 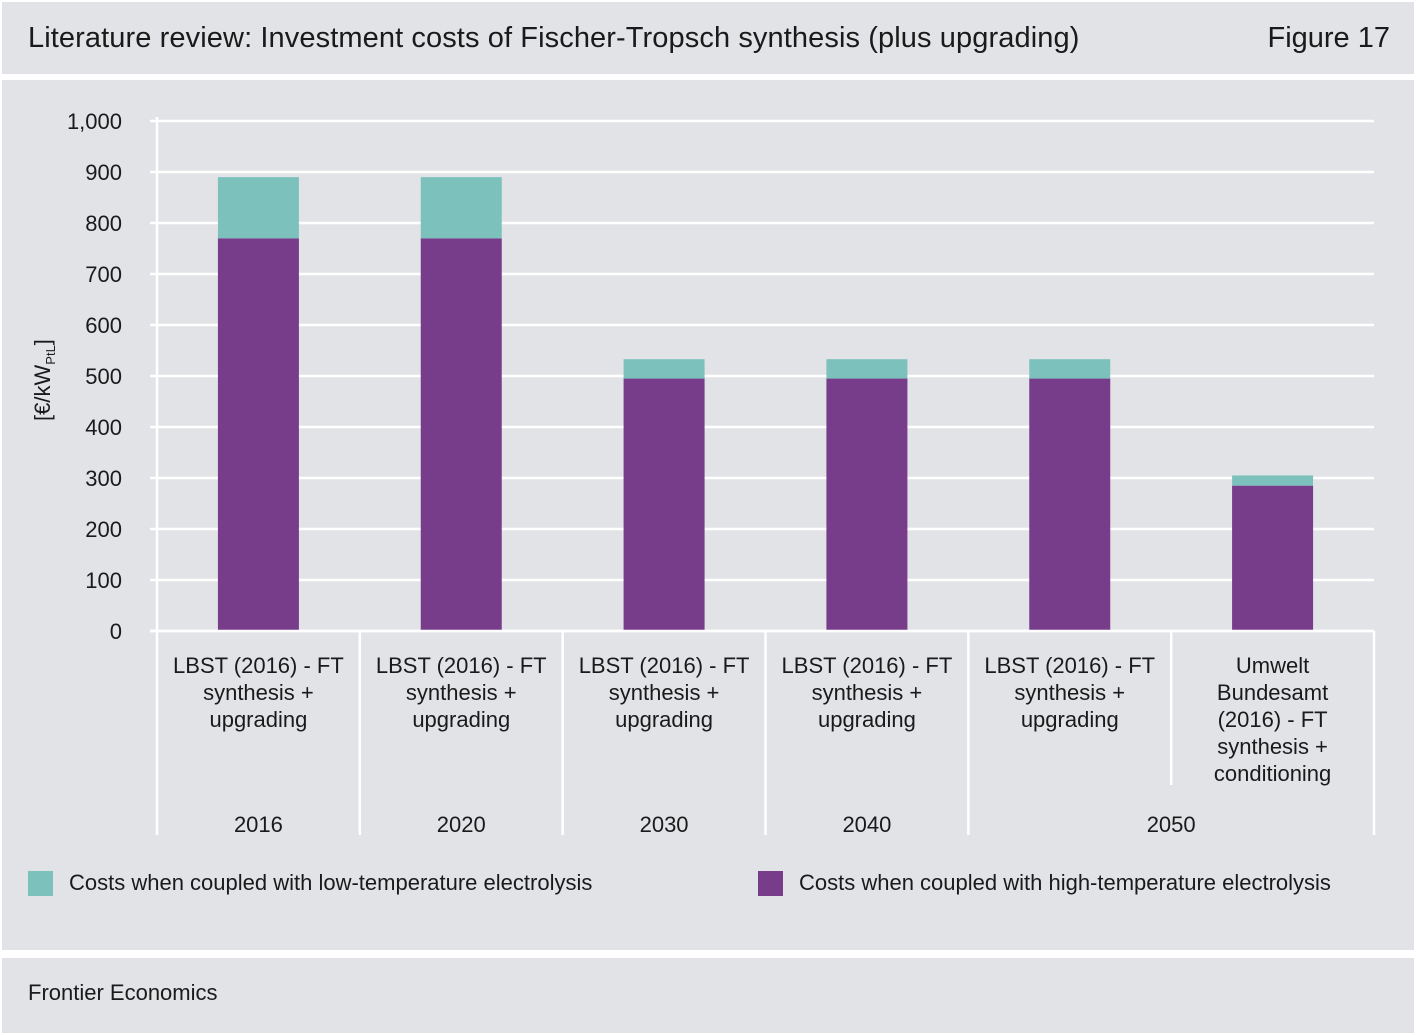 What do you see at coordinates (103, 274) in the screenshot?
I see `y-tick-label: 700` at bounding box center [103, 274].